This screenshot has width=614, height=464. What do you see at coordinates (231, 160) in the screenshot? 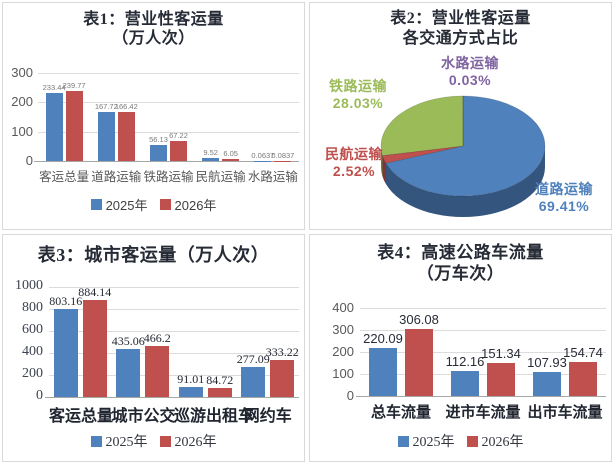
I see `bar-2026年-民航运输` at bounding box center [231, 160].